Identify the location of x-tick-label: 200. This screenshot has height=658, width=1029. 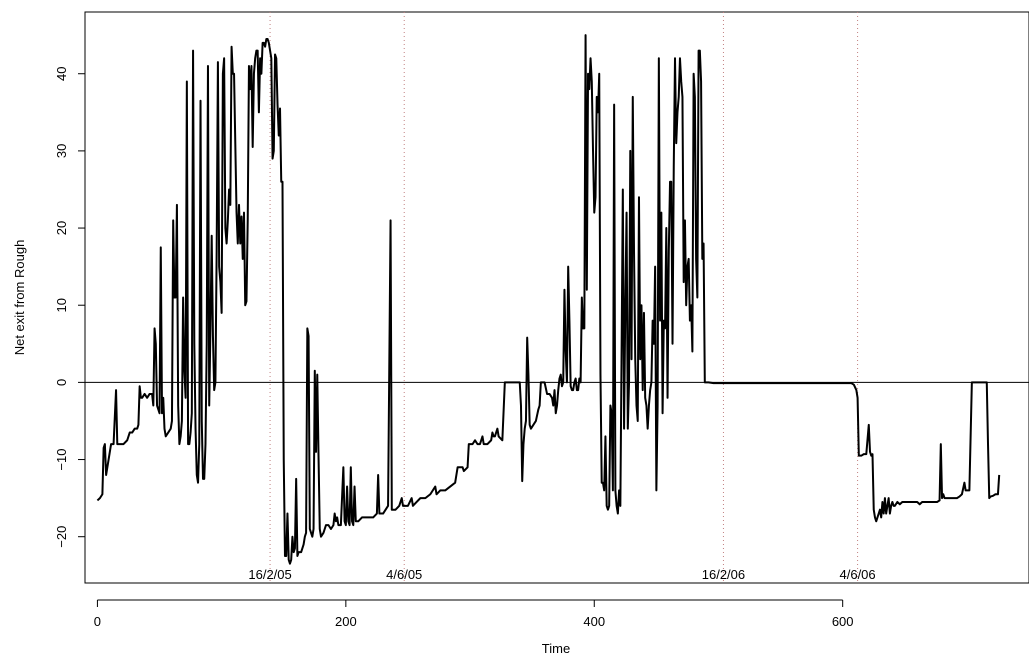
(346, 621).